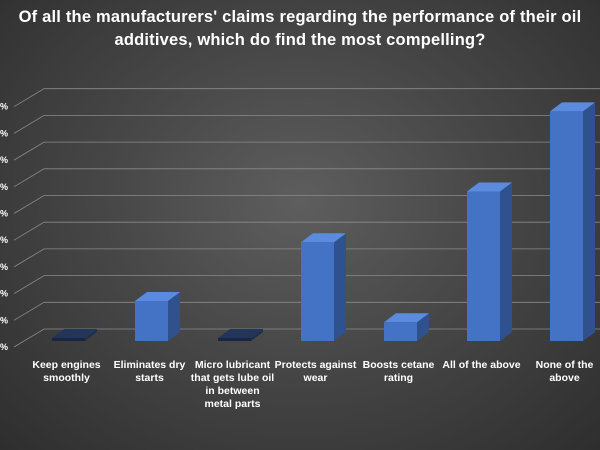 The height and width of the screenshot is (450, 600). Describe the element at coordinates (149, 371) in the screenshot. I see `x-axis-label: Eliminates dry starts` at that location.